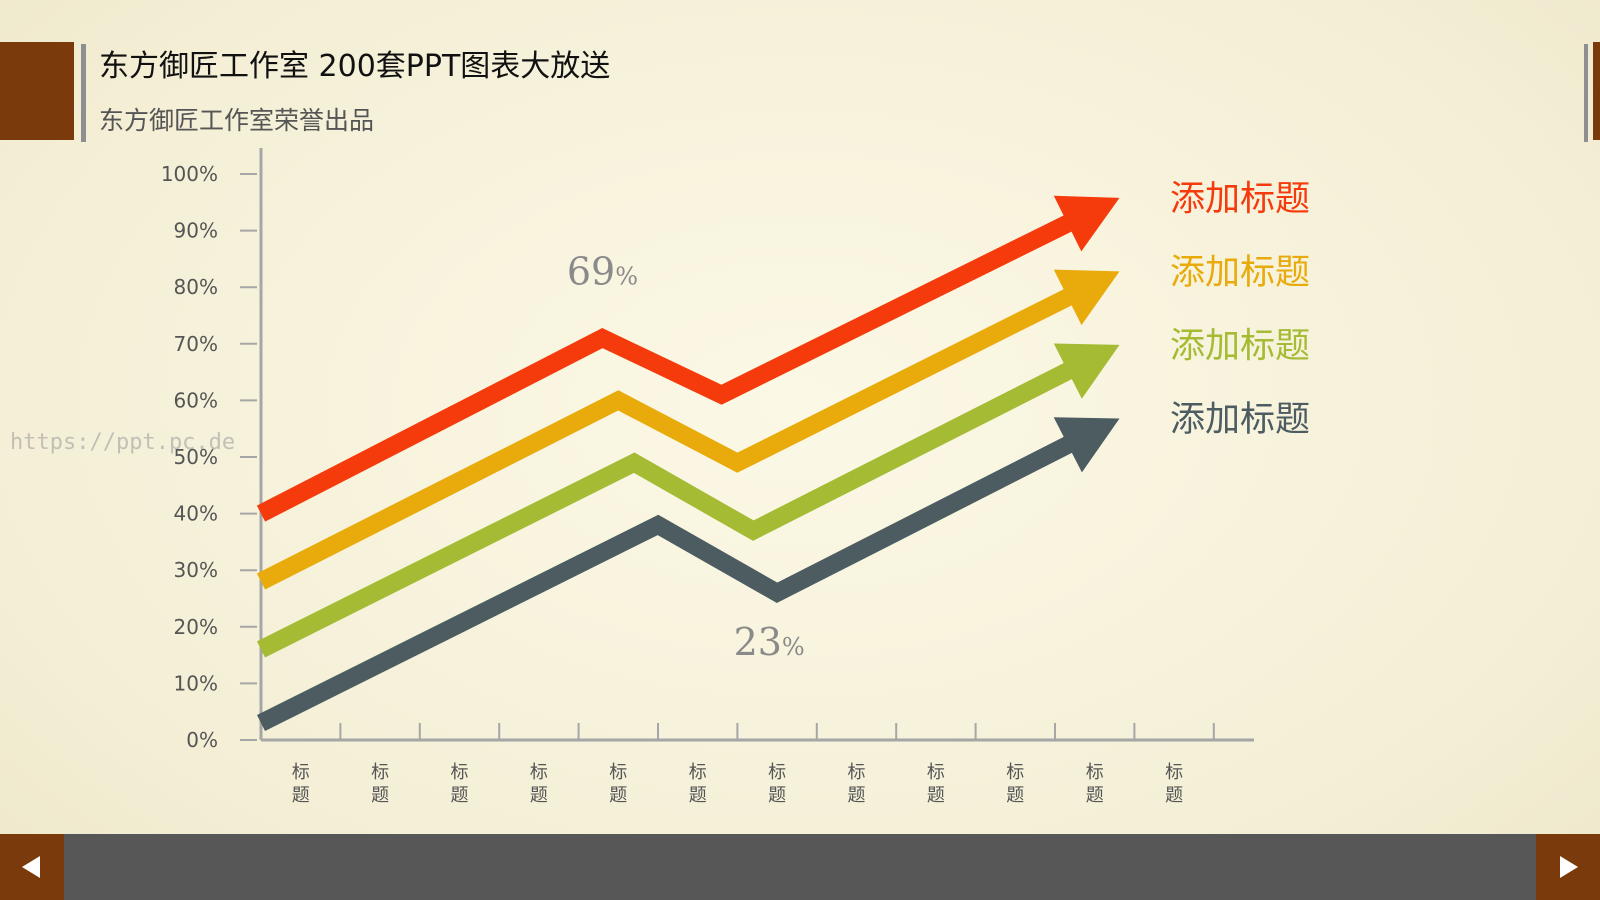  I want to click on y-tick-label: 60%, so click(196, 400).